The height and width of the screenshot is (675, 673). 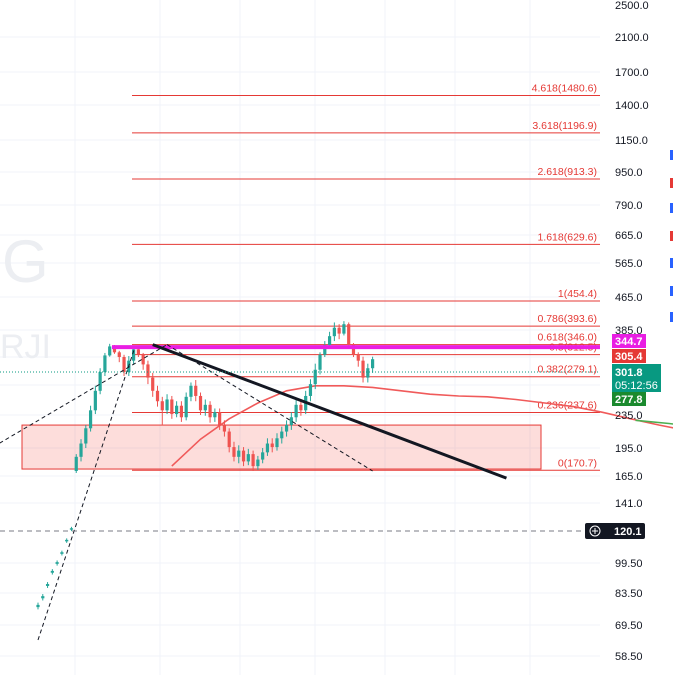 I want to click on price-axis-tick: 565.0, so click(x=629, y=264).